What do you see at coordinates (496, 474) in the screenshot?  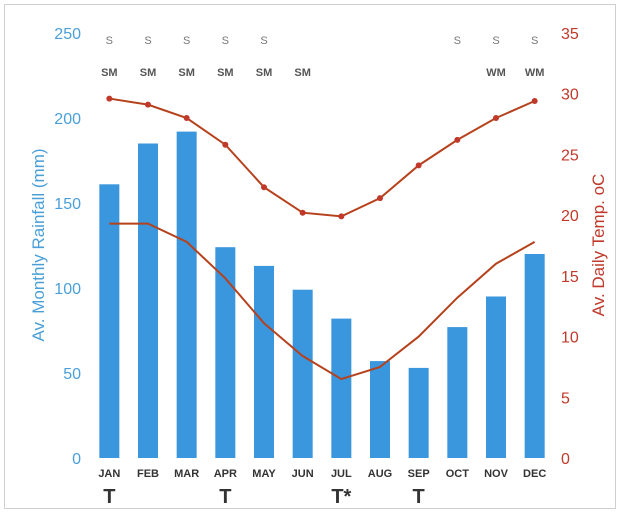 I see `x-tick-label: NOV` at bounding box center [496, 474].